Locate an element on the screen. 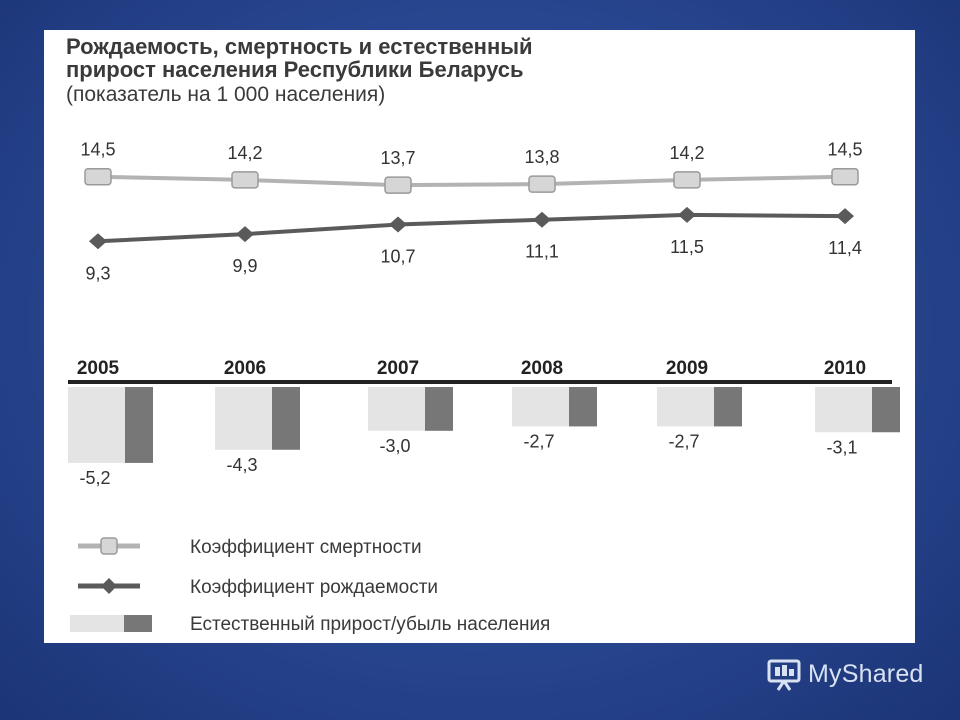  mortality-label-2006: 14,2 is located at coordinates (244, 153).